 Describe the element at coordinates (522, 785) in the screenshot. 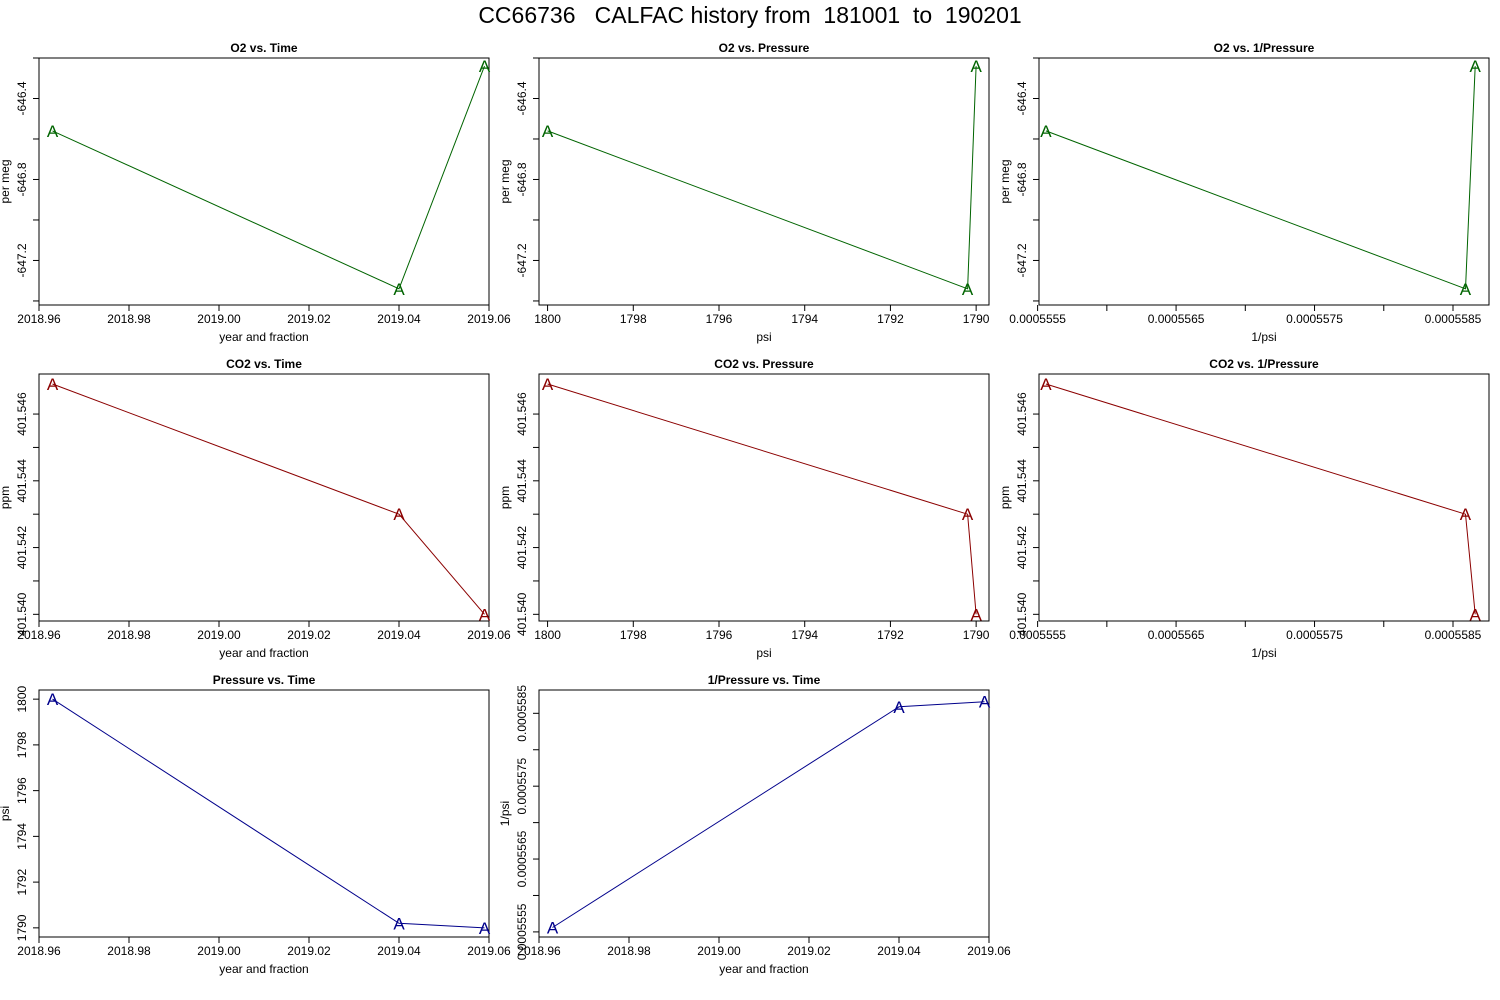

I see `y-tick-label: 0.0005575` at that location.